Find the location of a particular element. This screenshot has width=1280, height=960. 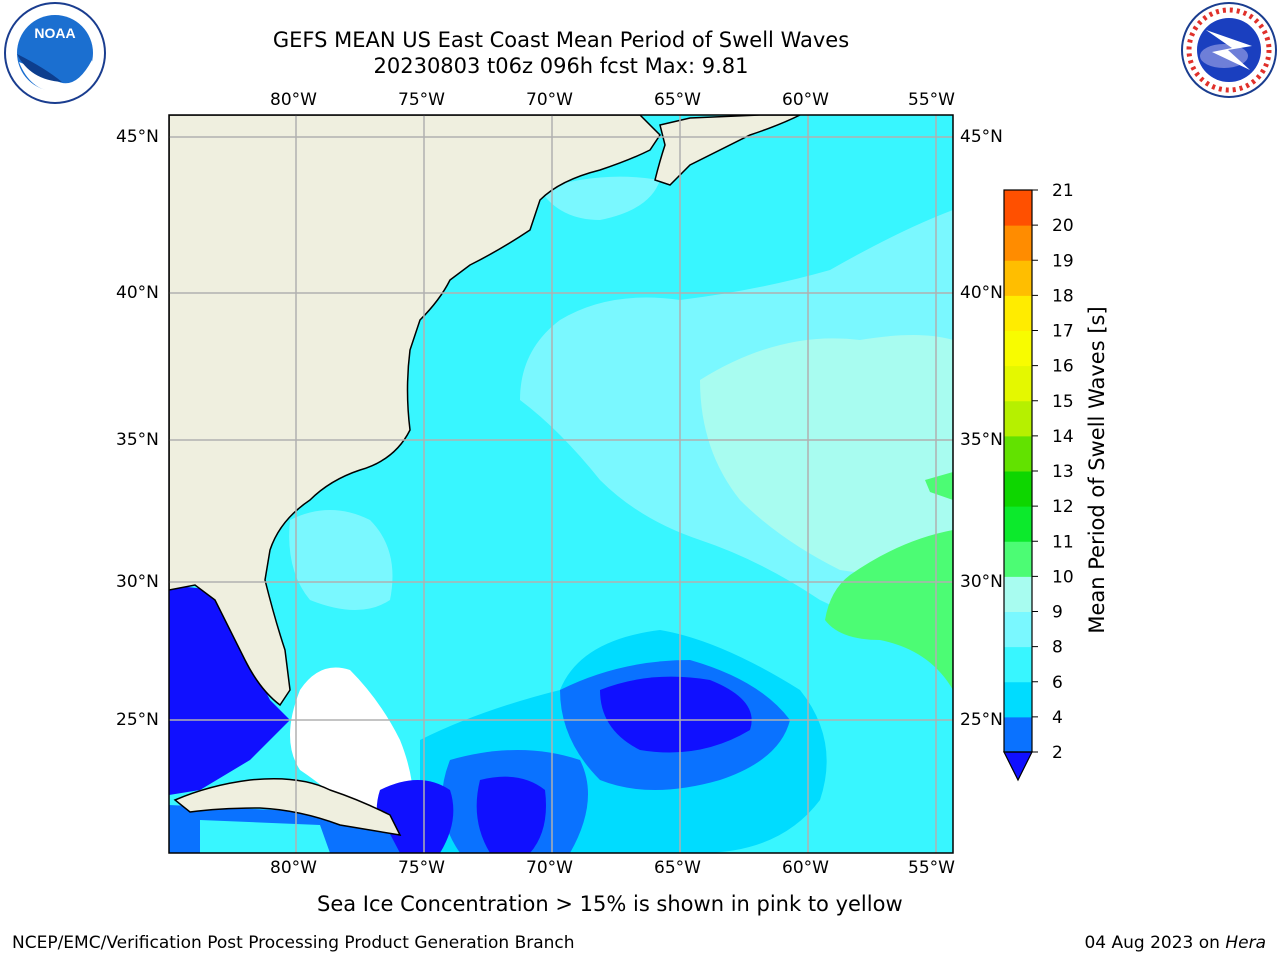

svg-text: NOAA is located at coordinates (54, 33).